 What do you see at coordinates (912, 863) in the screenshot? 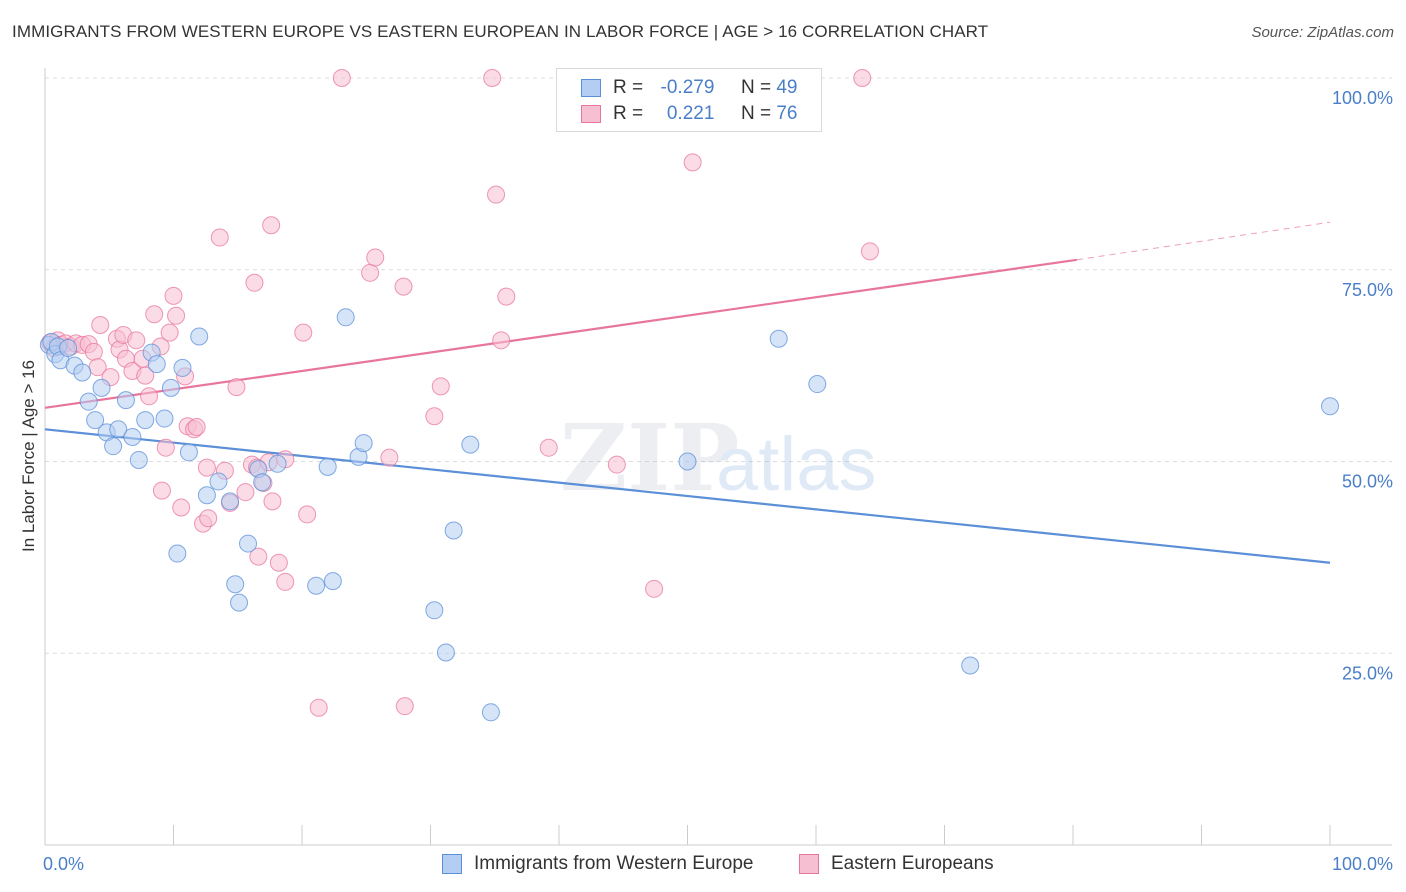
I see `bottom-legend-label-eastern: Eastern Europeans` at bounding box center [912, 863].